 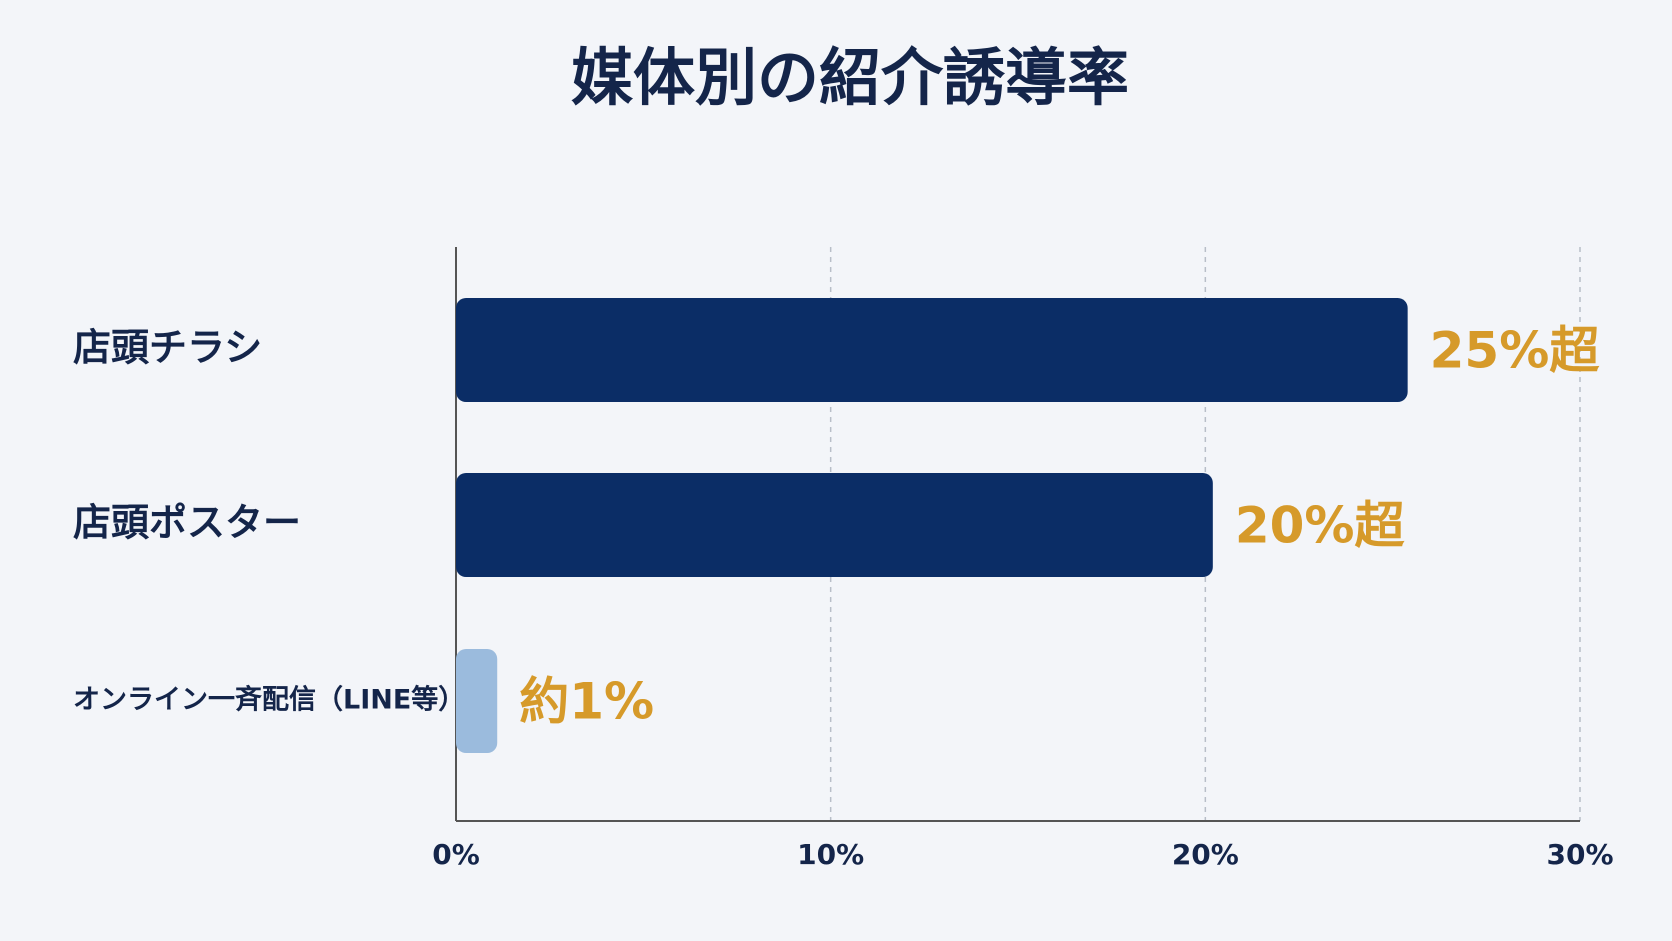 I want to click on x-tick-label: 10%, so click(x=830, y=854).